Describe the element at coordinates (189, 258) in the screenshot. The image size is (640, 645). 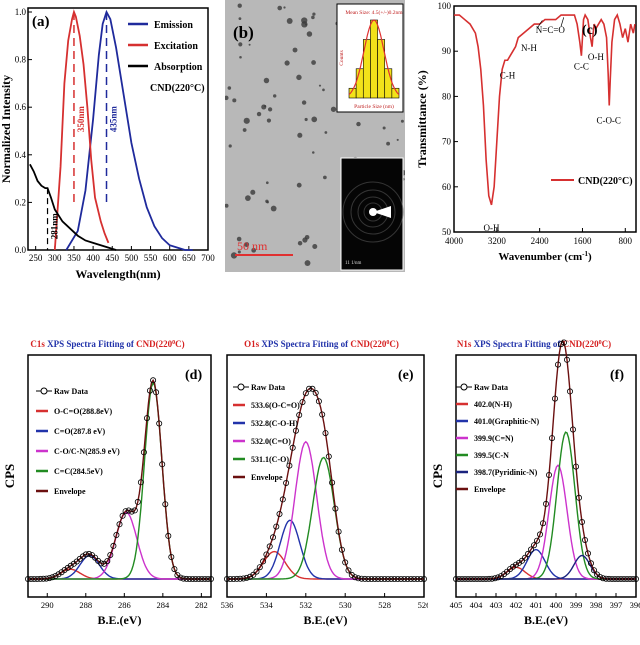
I see `x-tick-label: 650` at that location.